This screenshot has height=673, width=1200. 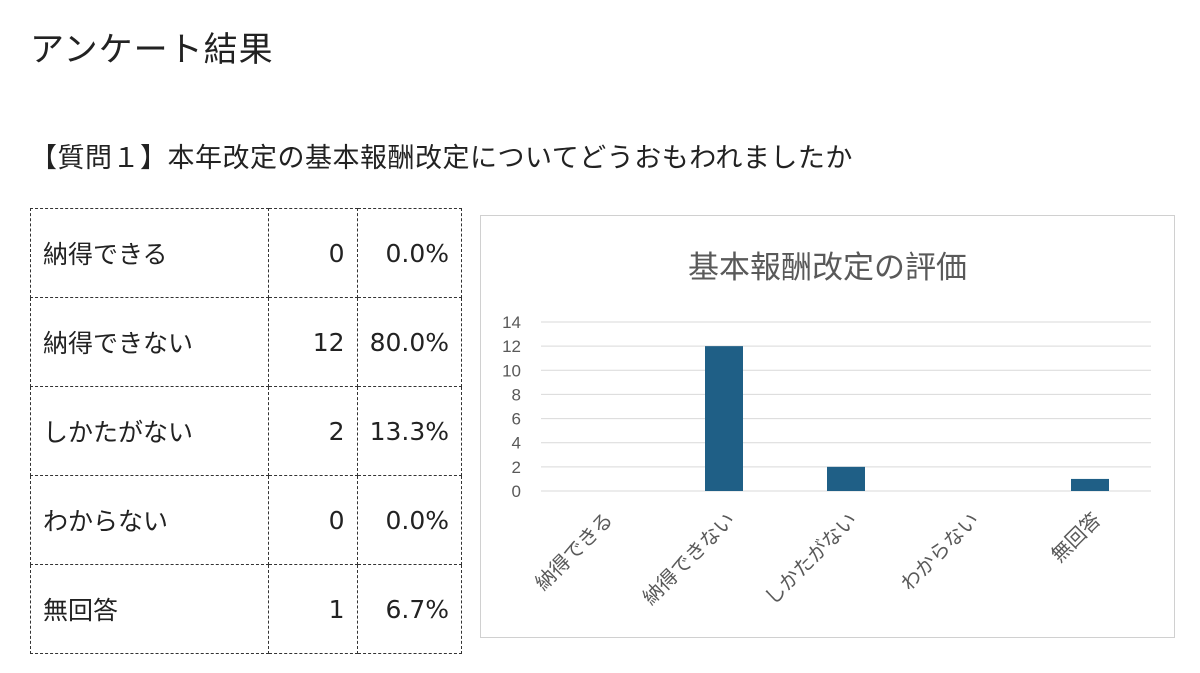 I want to click on question-text: 【質問１】本年改定の基本報酬改定についてどうおもわれましたか, so click(x=441, y=158).